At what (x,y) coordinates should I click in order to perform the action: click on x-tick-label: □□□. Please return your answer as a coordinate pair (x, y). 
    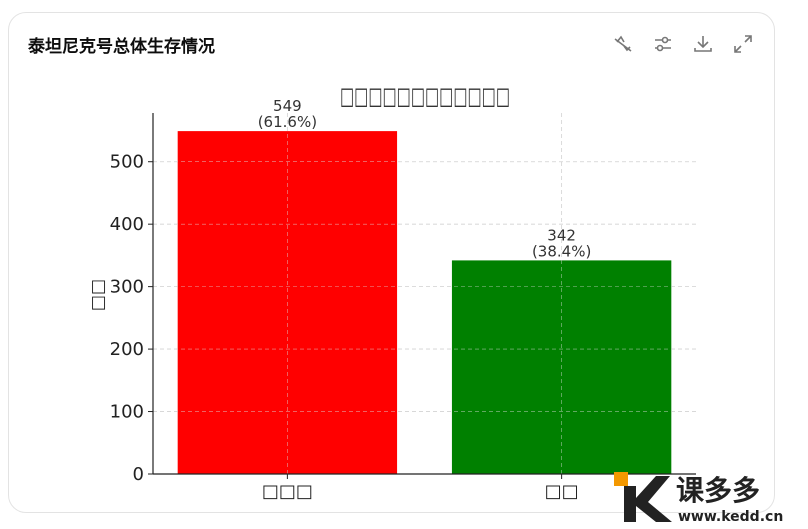
    Looking at the image, I should click on (287, 491).